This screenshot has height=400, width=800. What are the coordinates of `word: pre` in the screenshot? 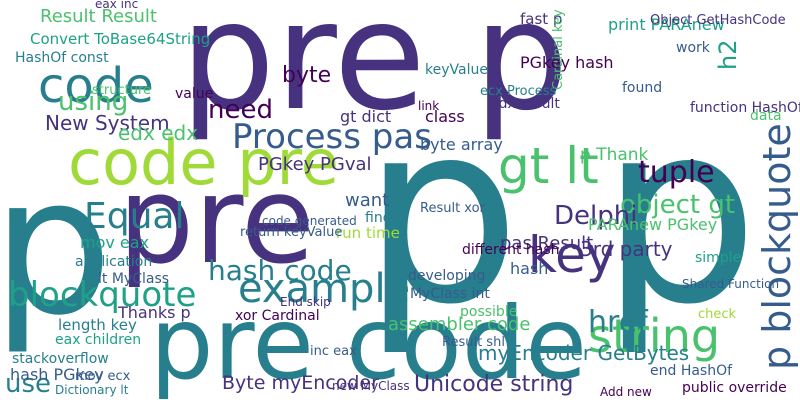 It's located at (216, 221).